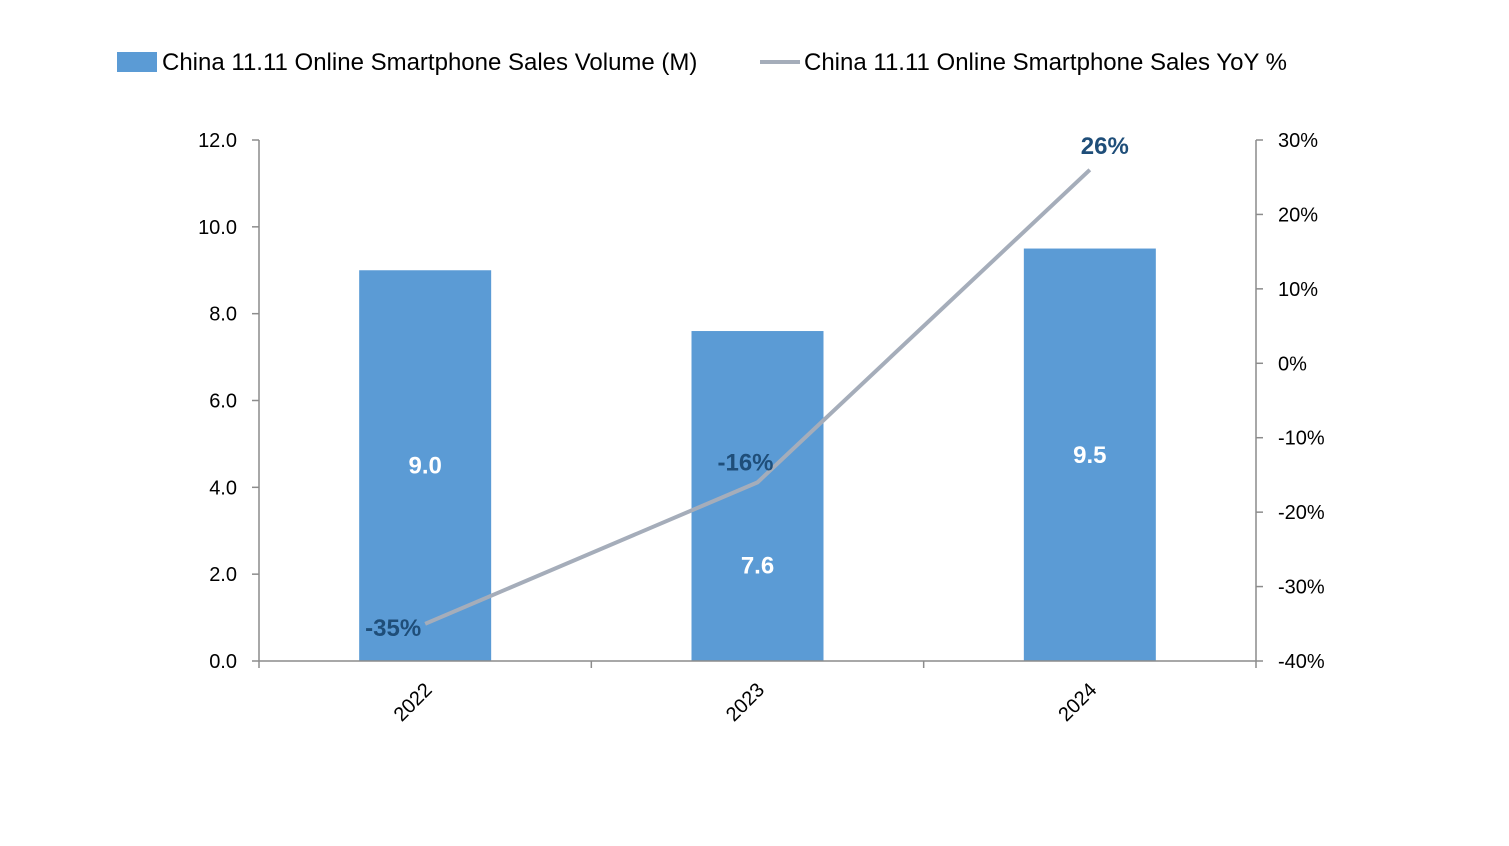  I want to click on bar-2022, so click(425, 465).